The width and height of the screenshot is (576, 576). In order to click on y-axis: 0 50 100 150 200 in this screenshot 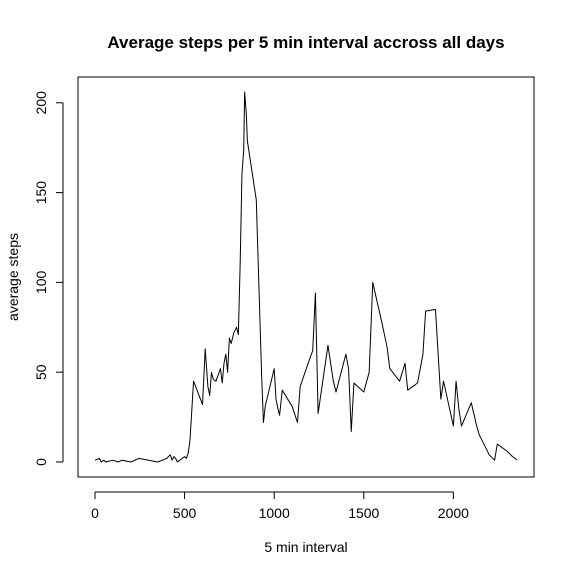, I will do `click(48, 278)`.